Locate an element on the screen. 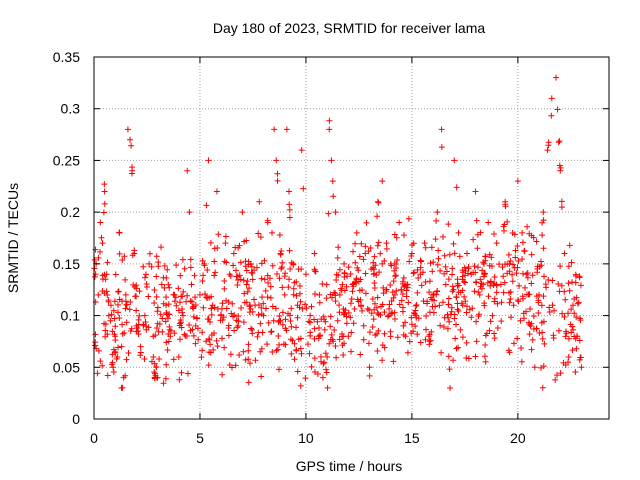  x-tick-label: 5 is located at coordinates (200, 438).